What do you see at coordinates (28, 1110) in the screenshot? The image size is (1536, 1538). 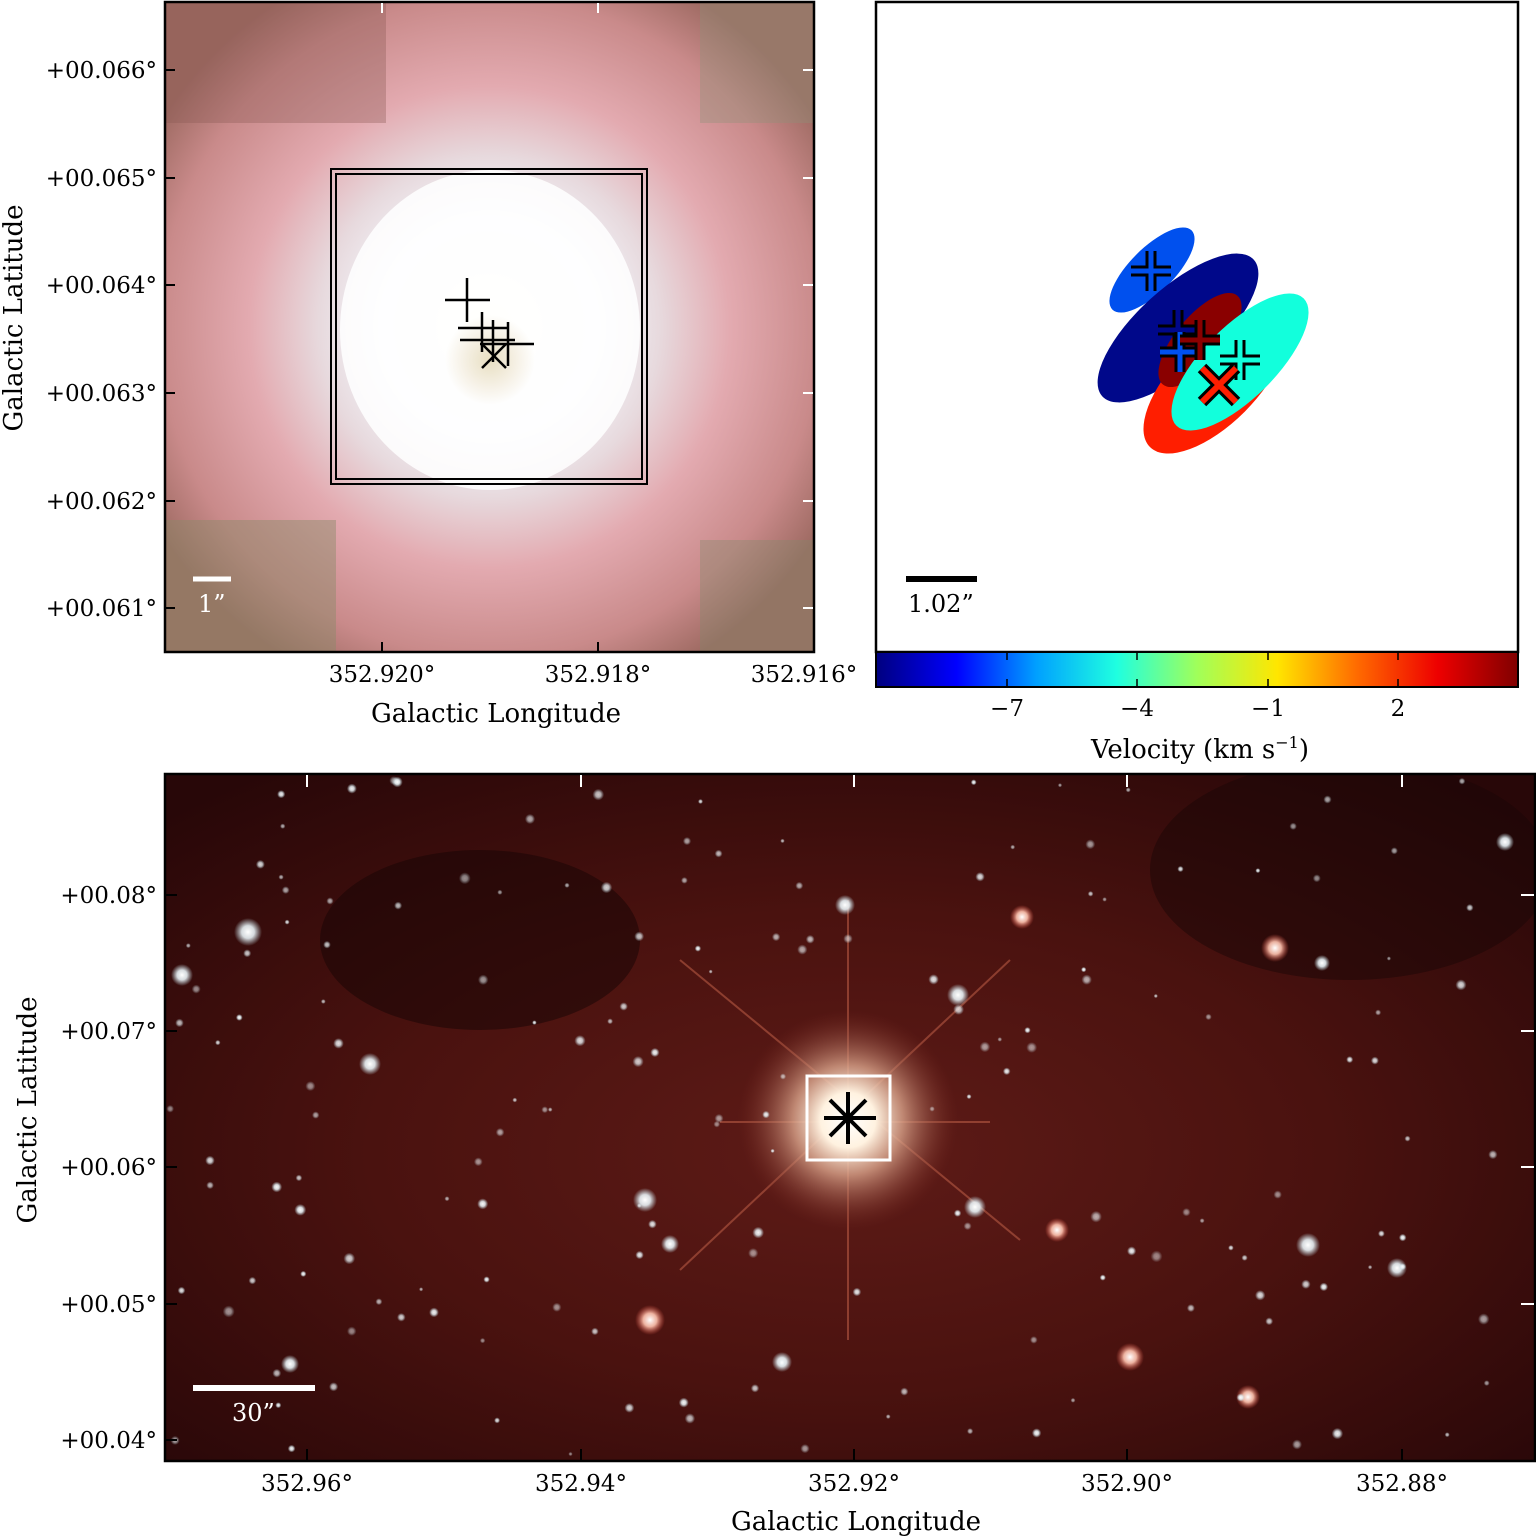 I see `bottom-y-axis-title: Galactic Latitude` at bounding box center [28, 1110].